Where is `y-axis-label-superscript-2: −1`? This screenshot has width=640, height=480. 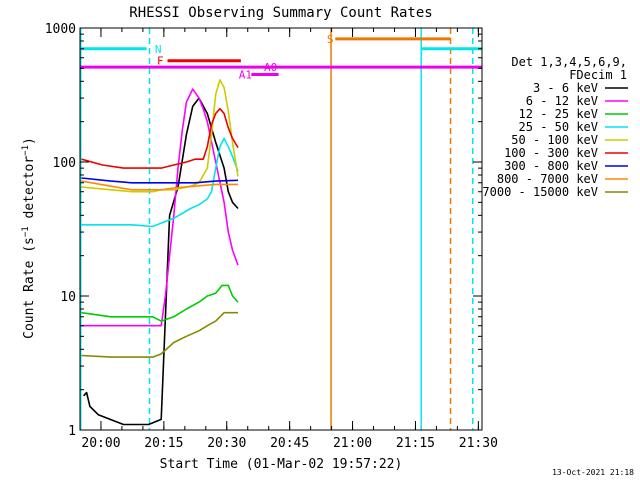 y-axis-label-superscript-2: −1 is located at coordinates (26, 150).